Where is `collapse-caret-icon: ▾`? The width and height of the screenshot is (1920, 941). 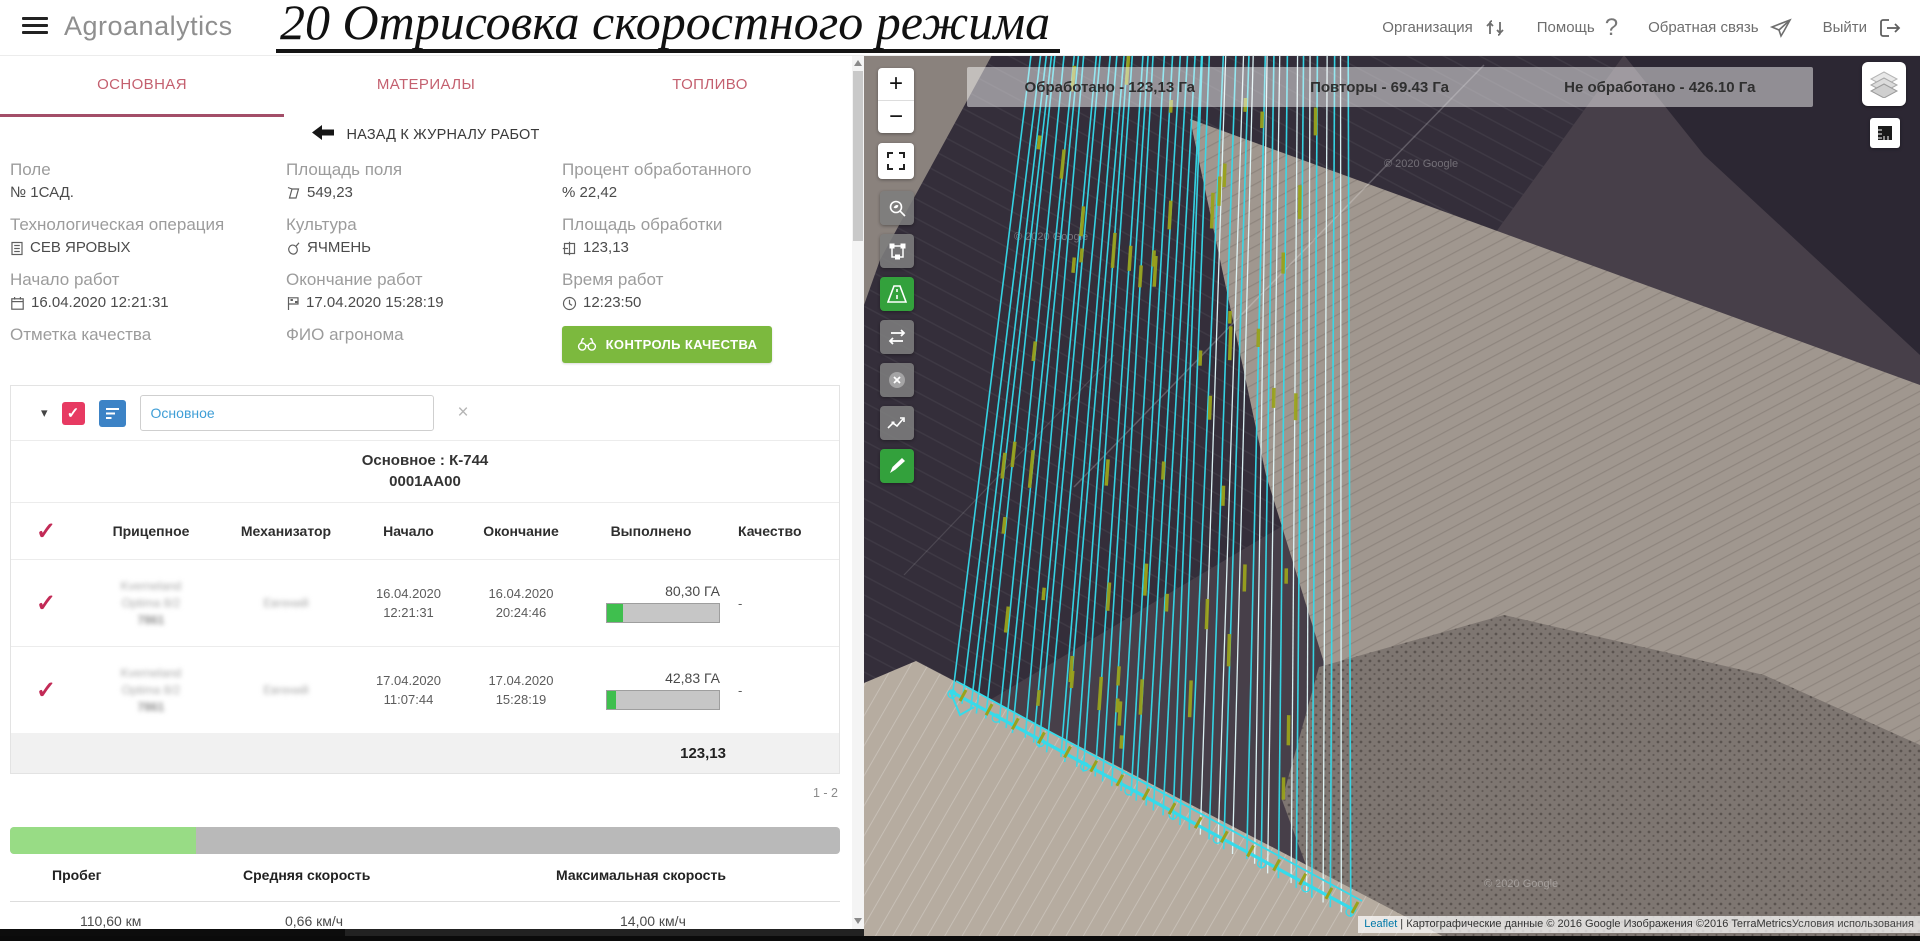 collapse-caret-icon: ▾ is located at coordinates (44, 412).